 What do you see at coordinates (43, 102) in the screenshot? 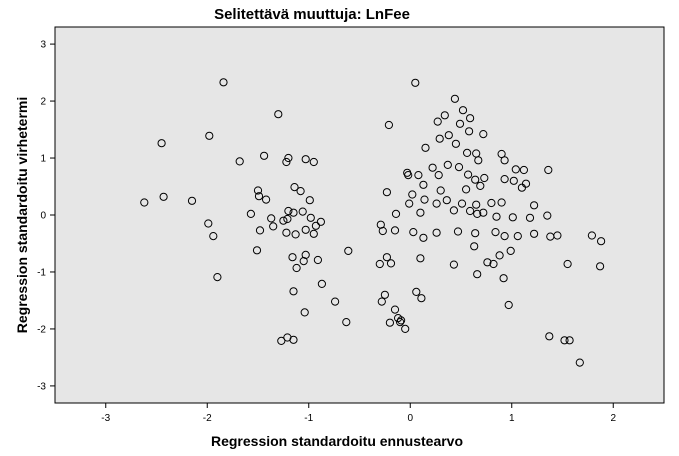
I see `y-tick-label: 2` at bounding box center [43, 102].